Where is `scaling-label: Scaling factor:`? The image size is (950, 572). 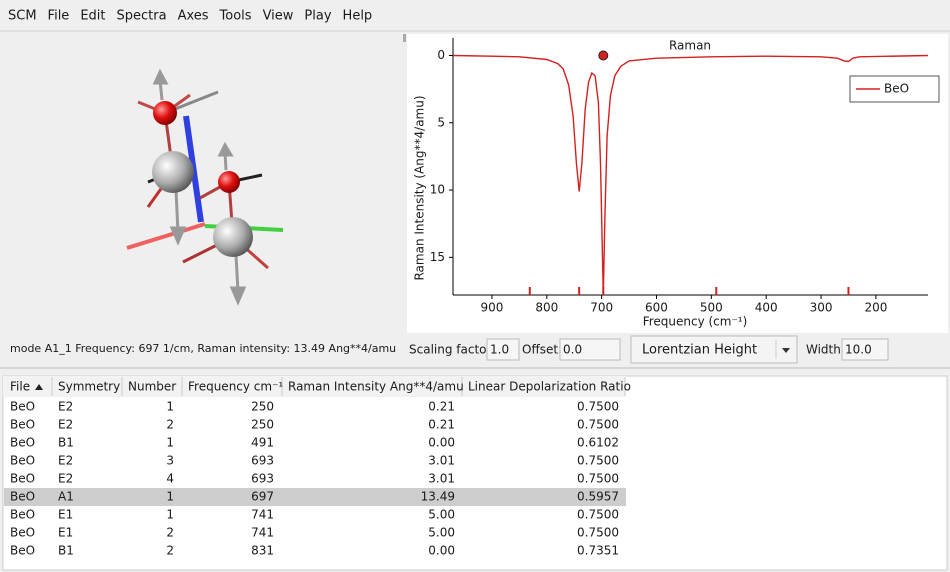
scaling-label: Scaling factor: is located at coordinates (452, 350).